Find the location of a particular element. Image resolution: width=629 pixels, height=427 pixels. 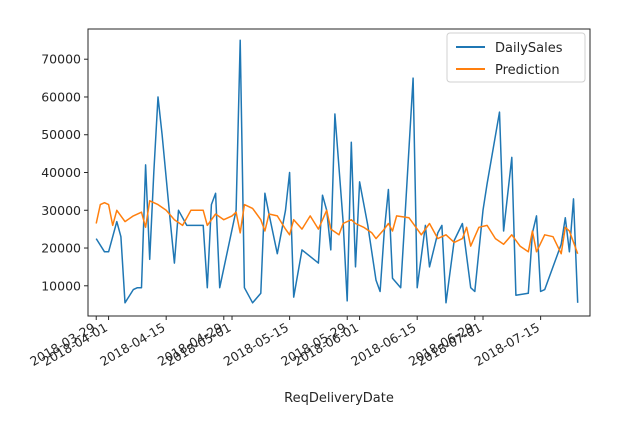

x-tick-label: 2018-07-15 is located at coordinates (507, 344).